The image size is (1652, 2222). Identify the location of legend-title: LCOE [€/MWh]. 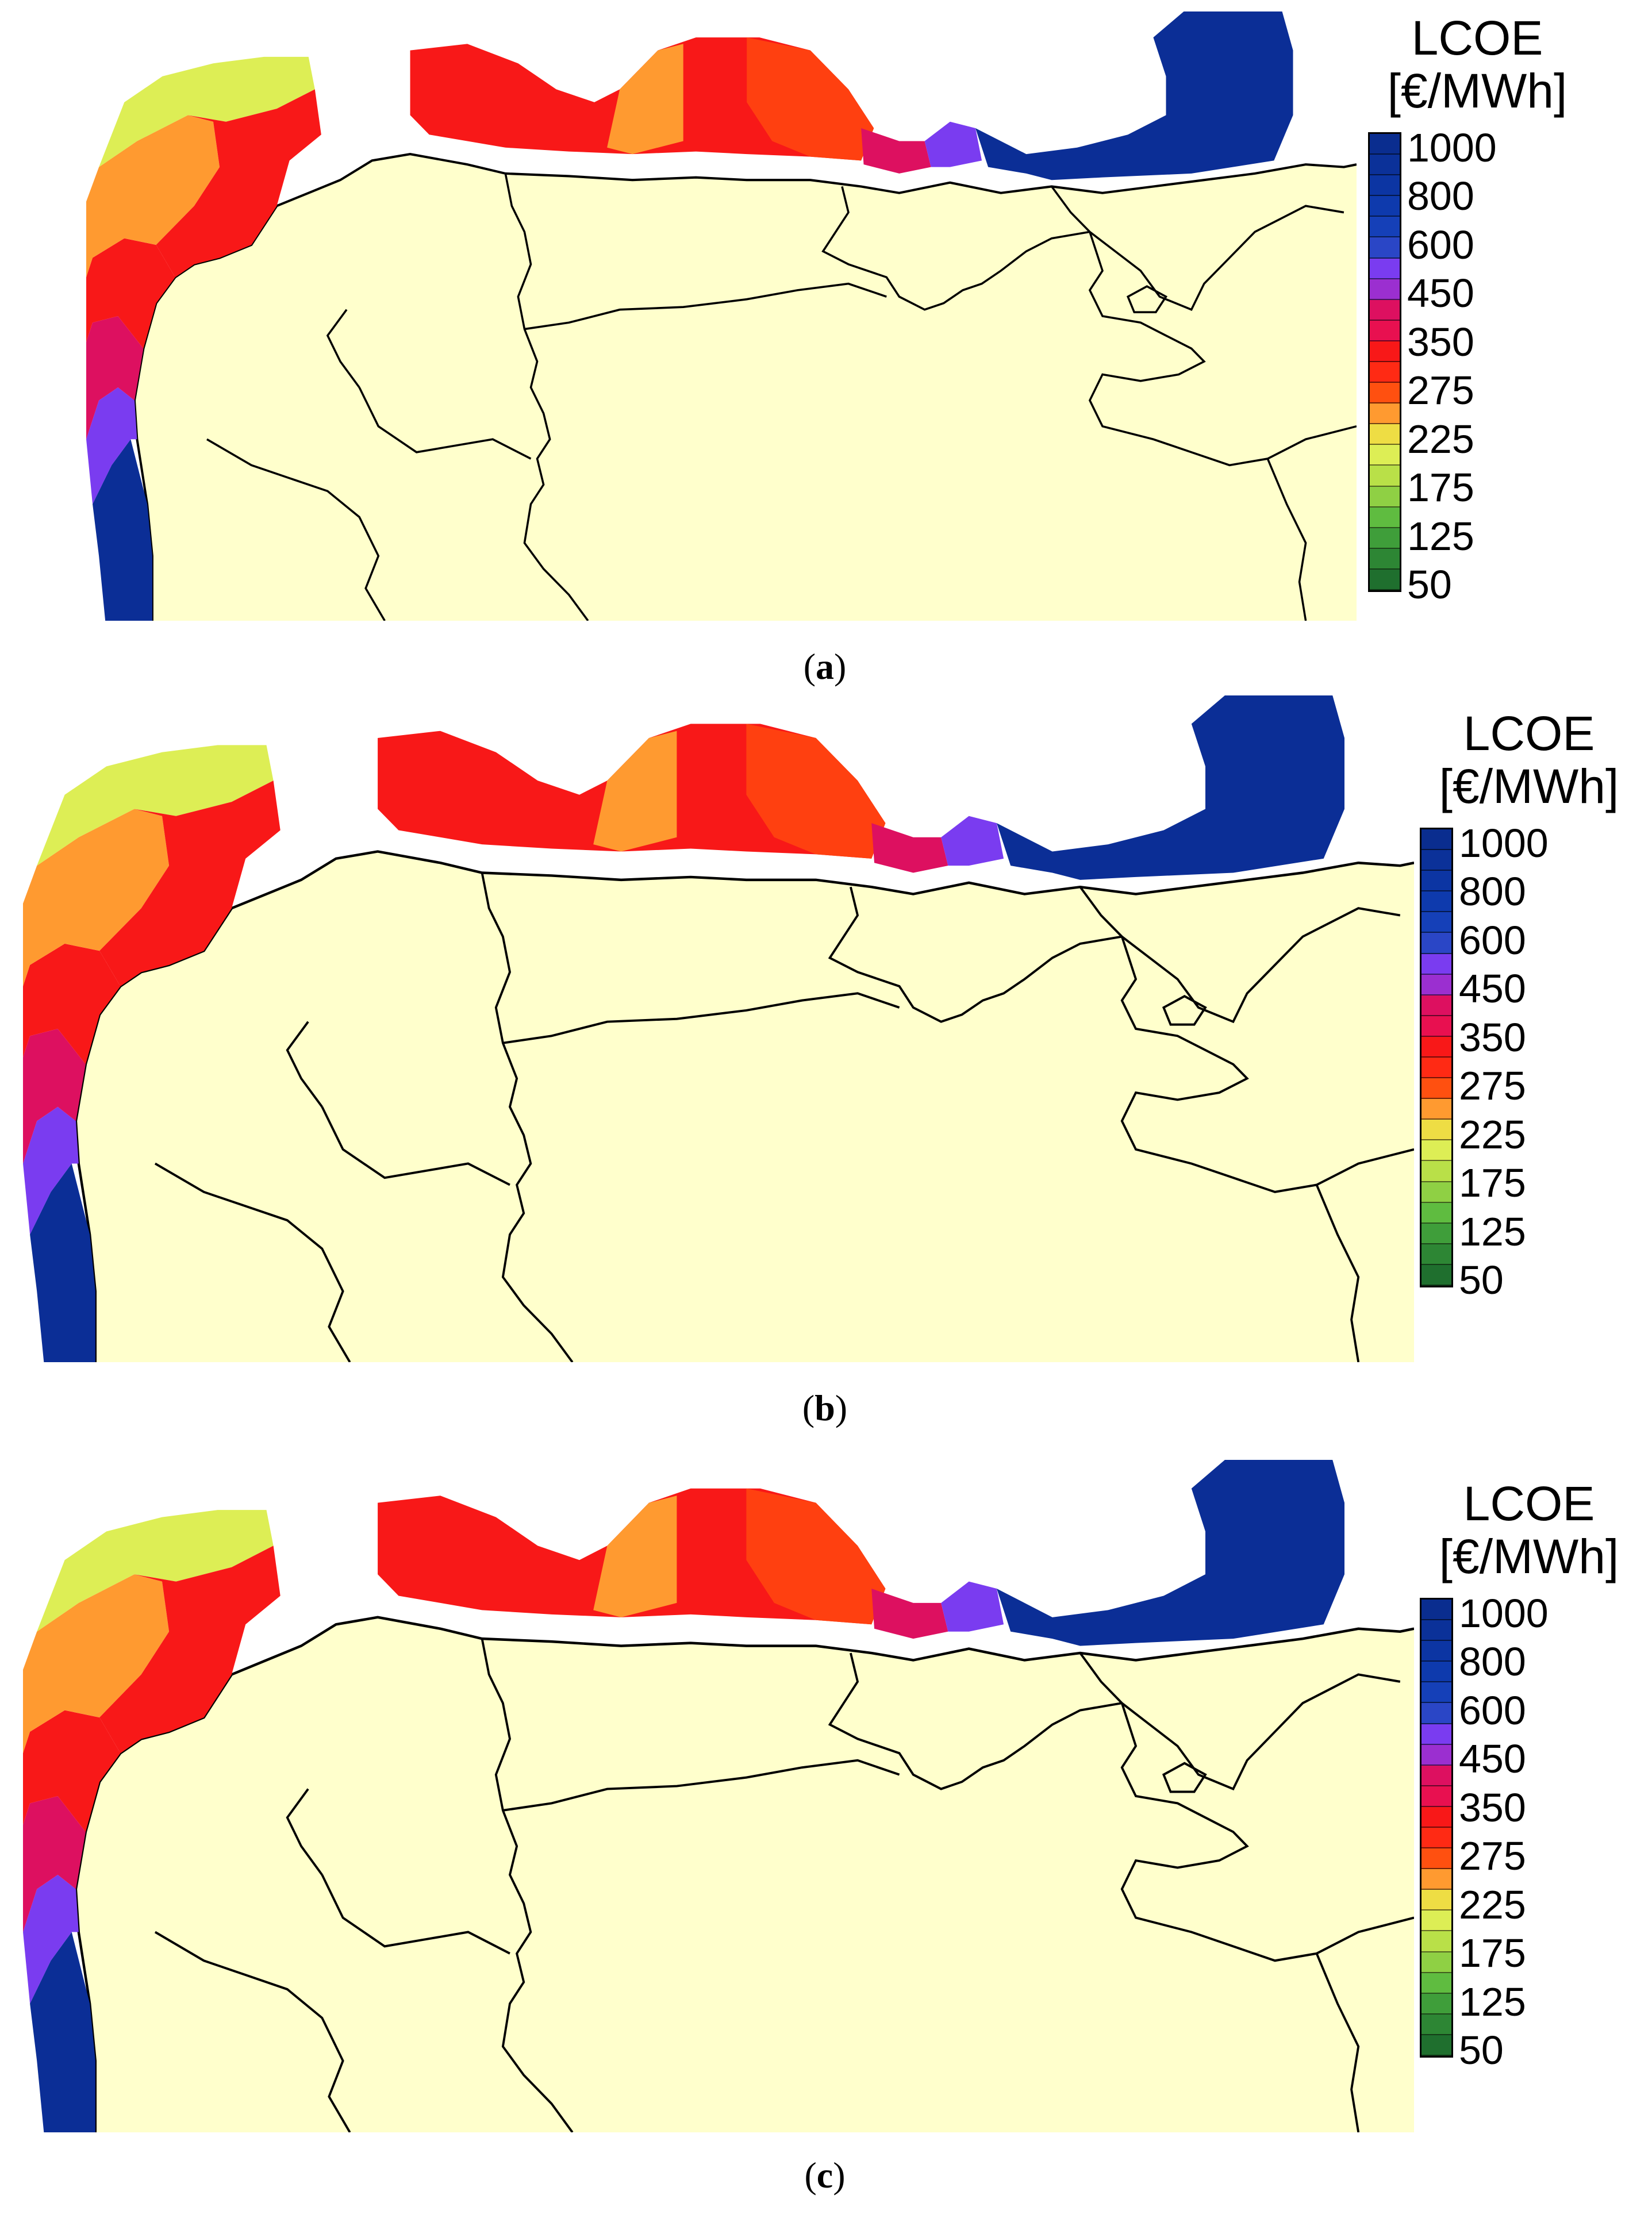
(1529, 760).